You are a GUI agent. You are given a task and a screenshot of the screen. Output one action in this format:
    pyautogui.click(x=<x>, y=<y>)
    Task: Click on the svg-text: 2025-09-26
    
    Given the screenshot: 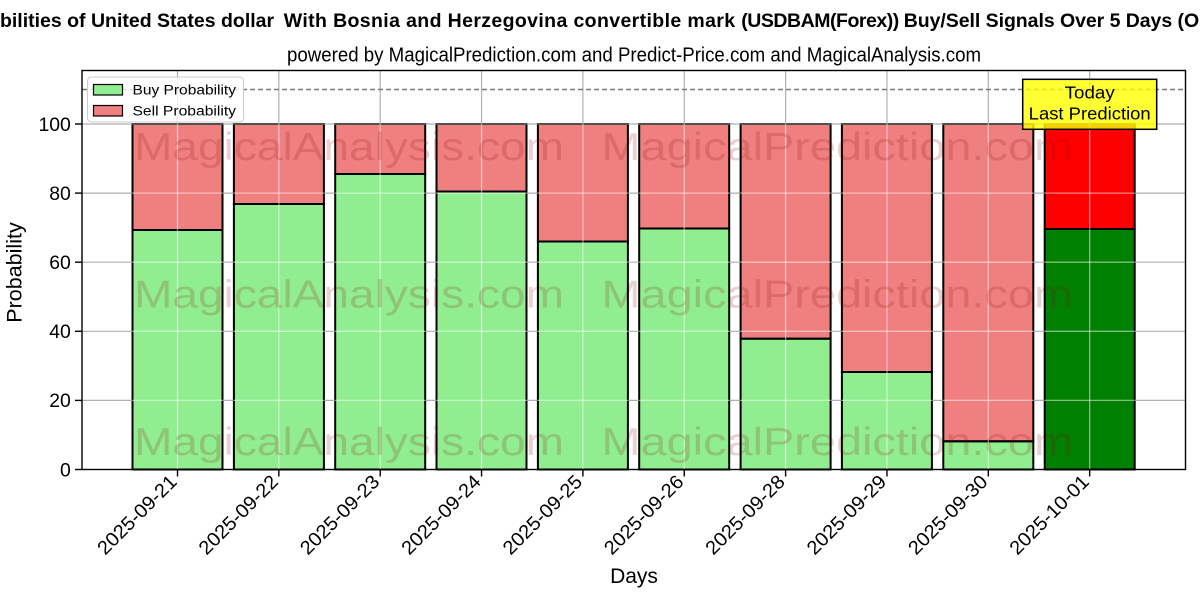 What is the action you would take?
    pyautogui.click(x=644, y=515)
    